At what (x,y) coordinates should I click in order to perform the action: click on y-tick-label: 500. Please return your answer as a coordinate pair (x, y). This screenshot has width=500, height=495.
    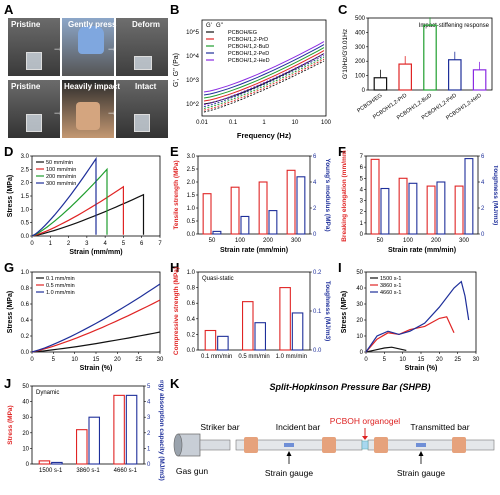
    Looking at the image, I should click on (360, 19).